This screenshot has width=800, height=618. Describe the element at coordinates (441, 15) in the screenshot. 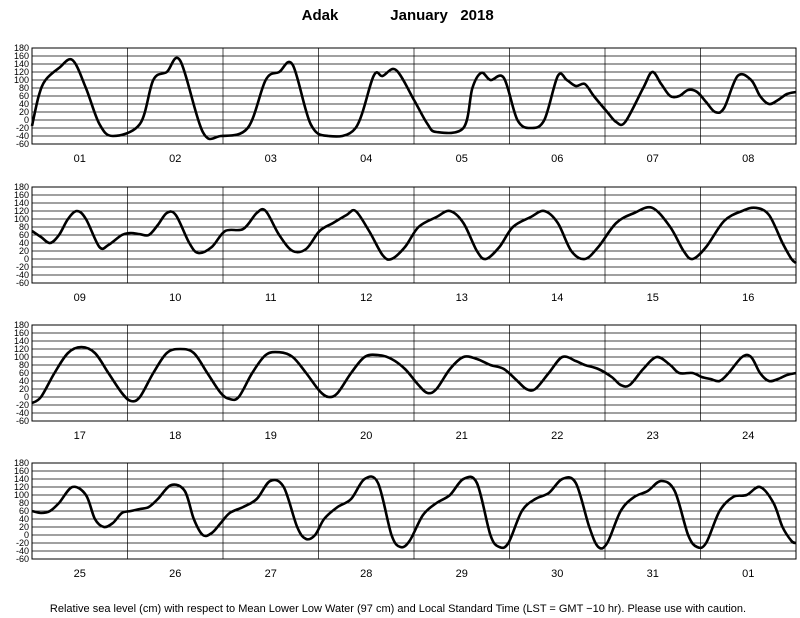

I see `month-year-title: January 2018` at that location.